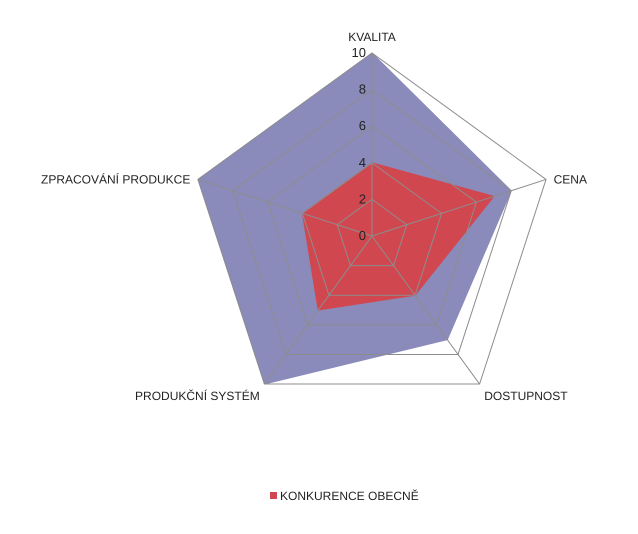 The height and width of the screenshot is (534, 638). I want to click on y-tick-label: 6, so click(362, 126).